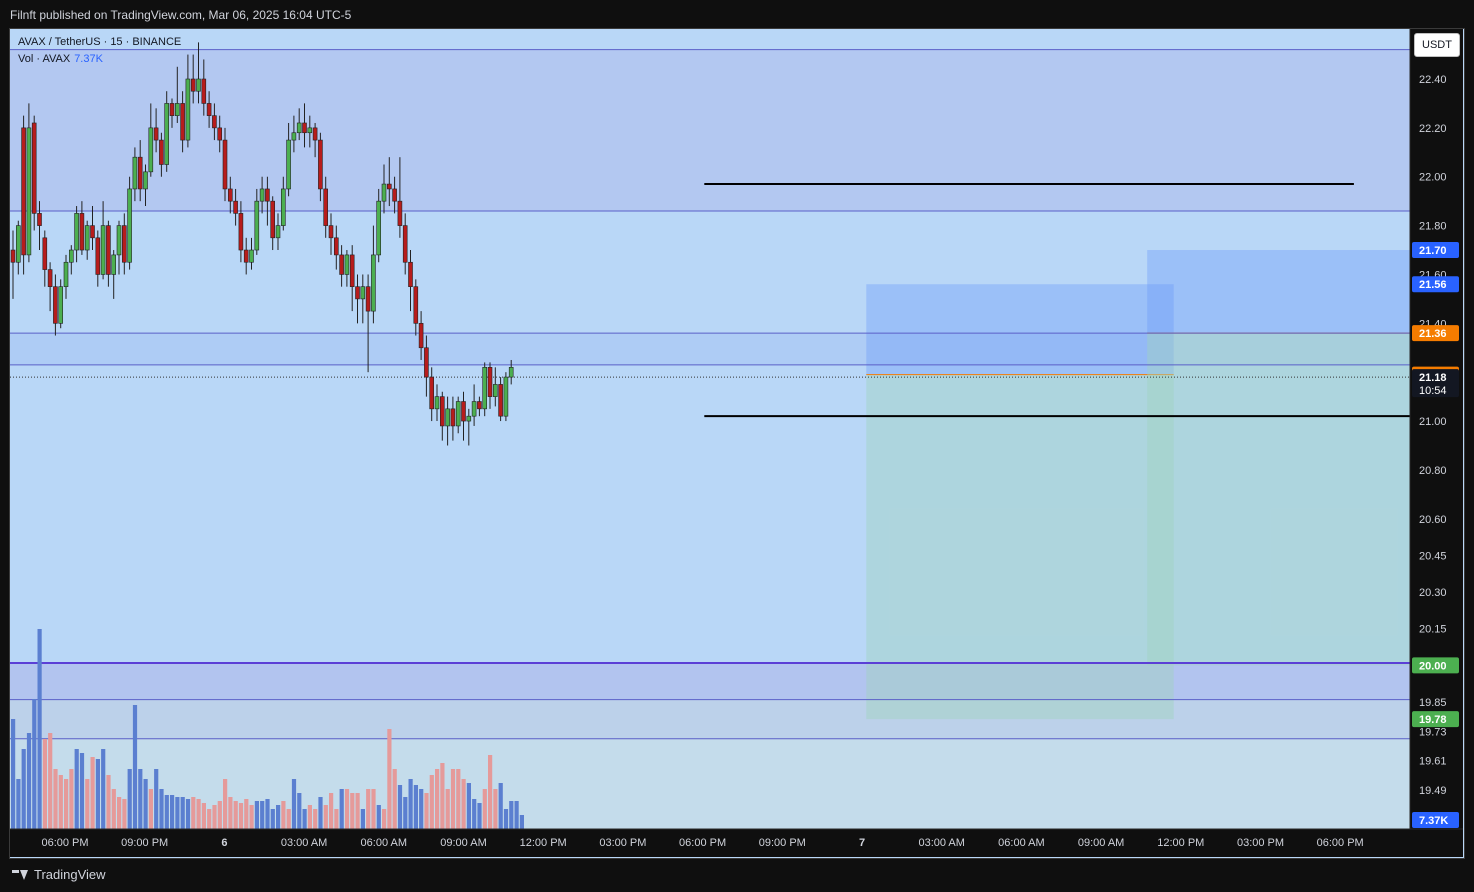 This screenshot has width=1474, height=892. Describe the element at coordinates (862, 843) in the screenshot. I see `time-tick-label: 7` at that location.